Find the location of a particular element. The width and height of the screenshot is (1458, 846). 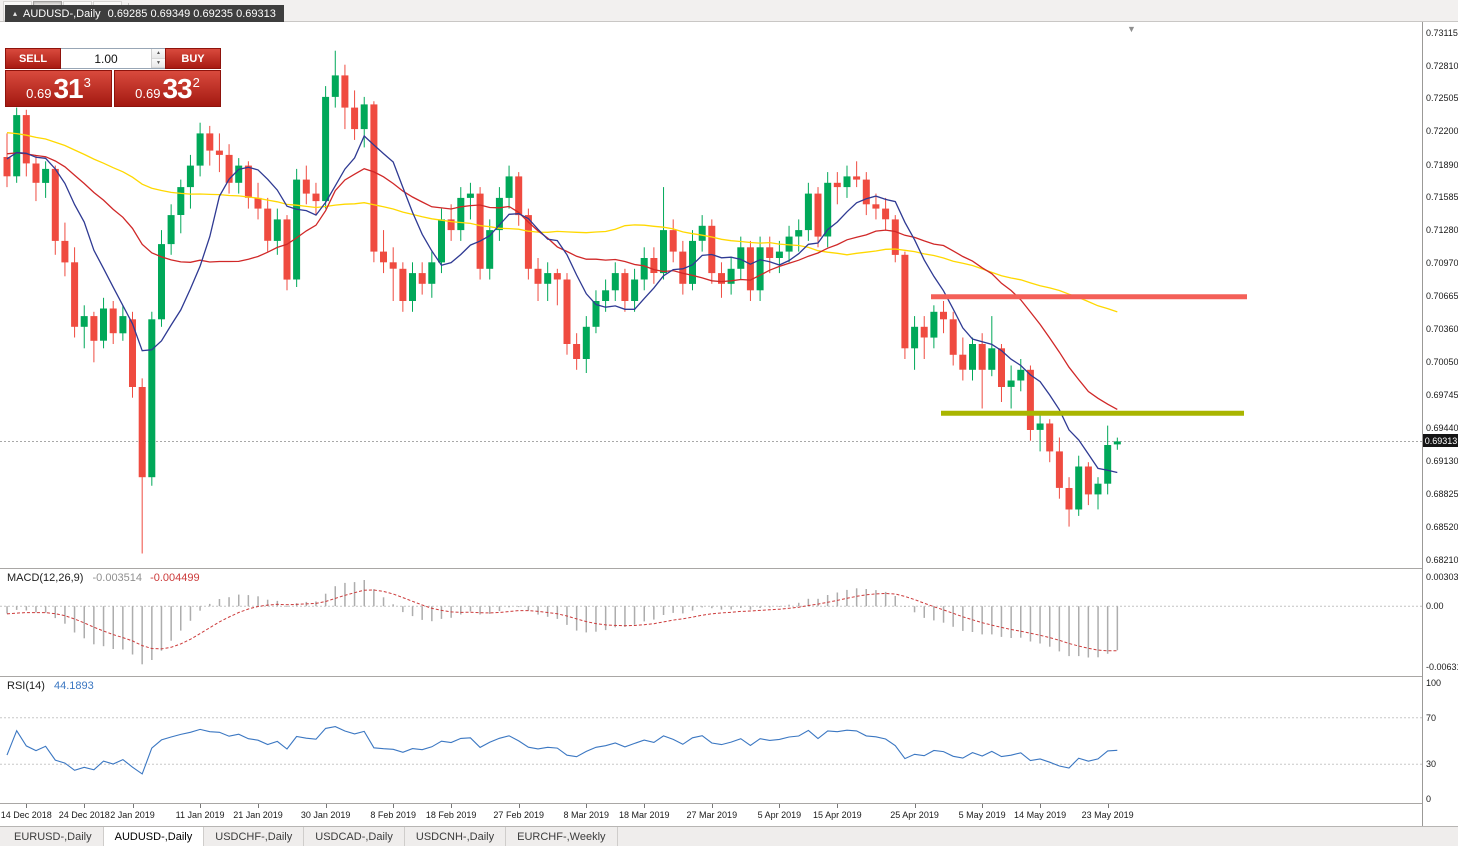

date-axis-label: 5 Apr 2019 is located at coordinates (779, 815).